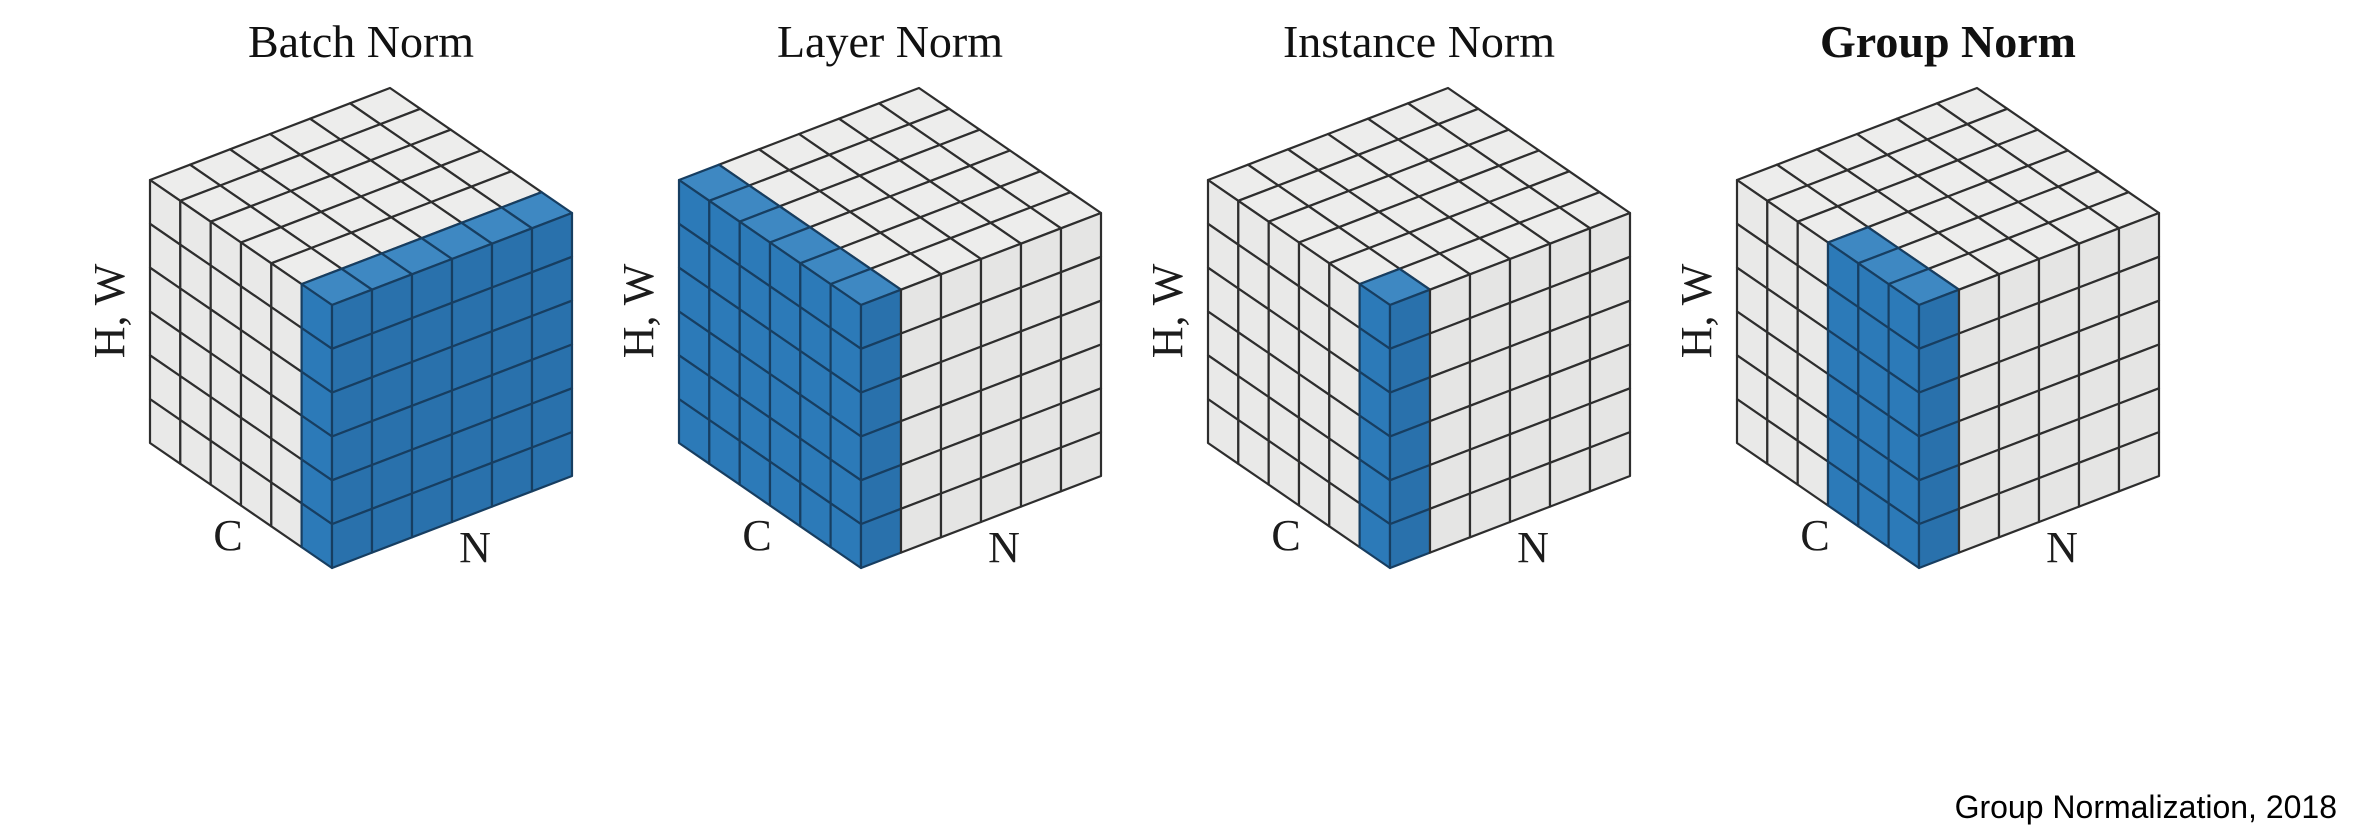  Describe the element at coordinates (890, 41) in the screenshot. I see `cube-title: Layer Norm` at that location.